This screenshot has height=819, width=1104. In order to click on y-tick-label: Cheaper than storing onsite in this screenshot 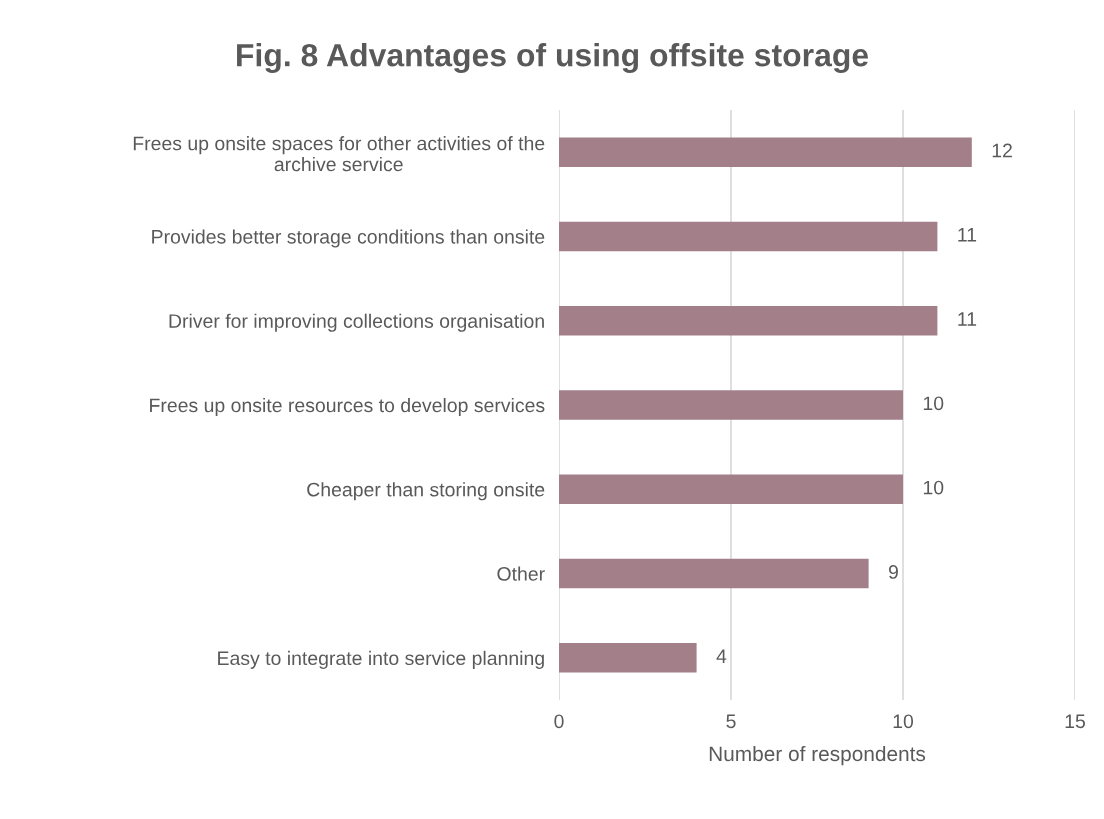, I will do `click(426, 491)`.